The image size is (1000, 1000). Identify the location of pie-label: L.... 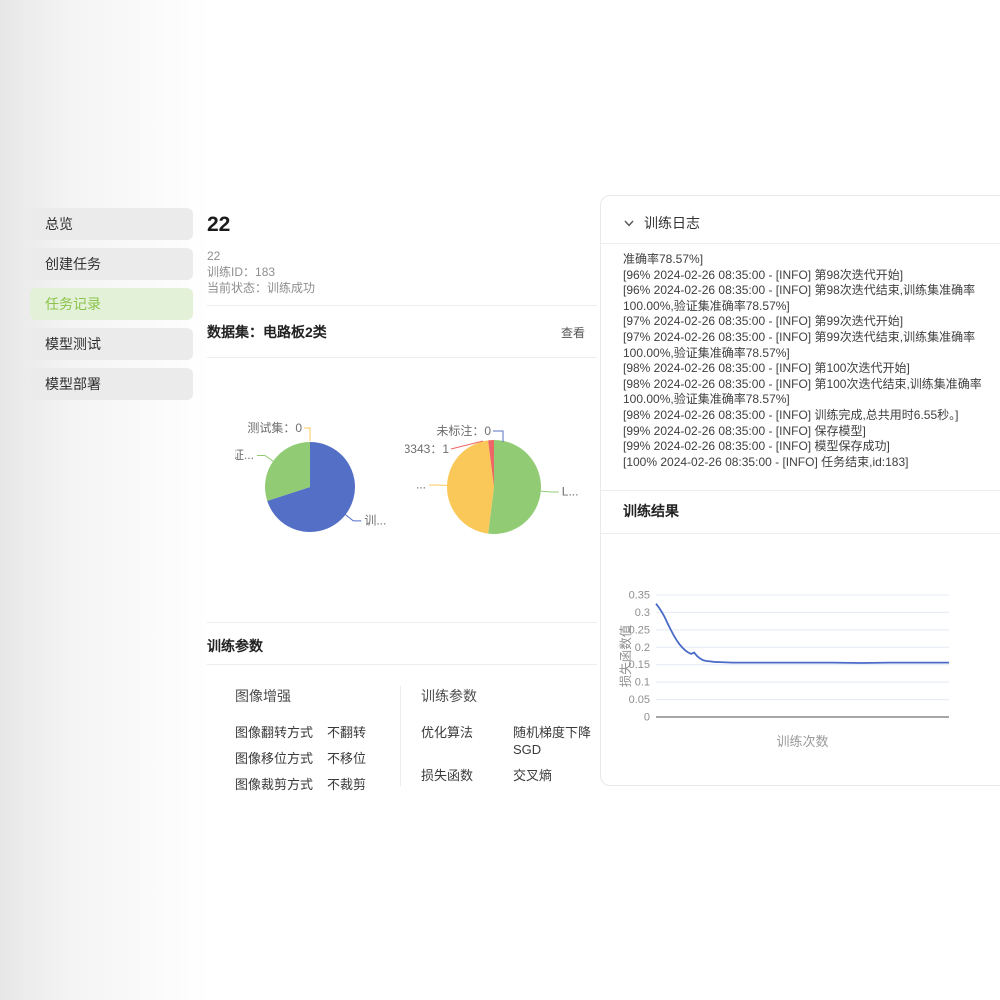
(570, 491).